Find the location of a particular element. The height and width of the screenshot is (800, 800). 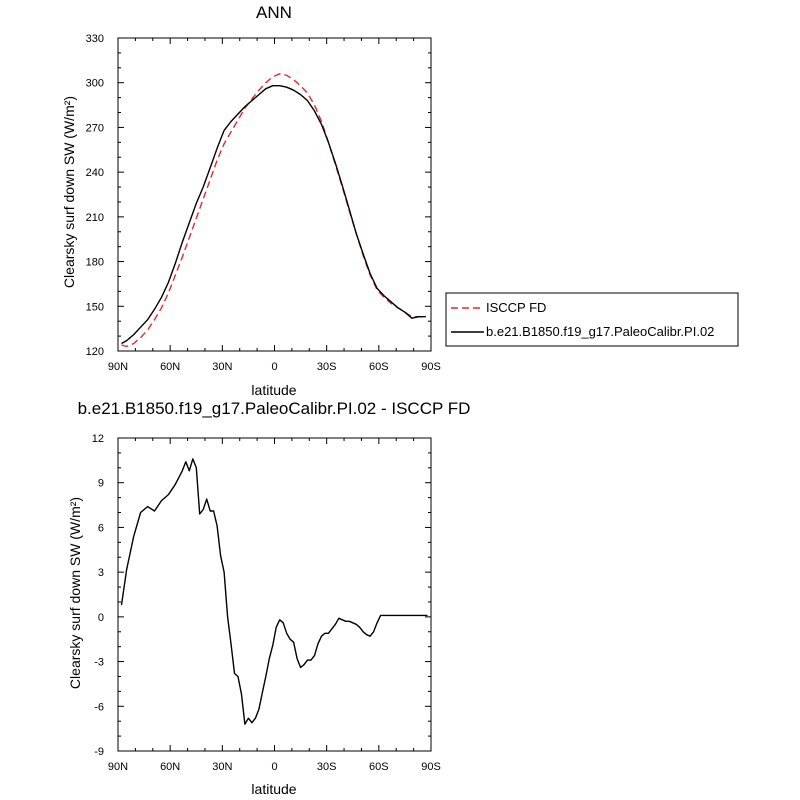

legend-box is located at coordinates (592, 319).